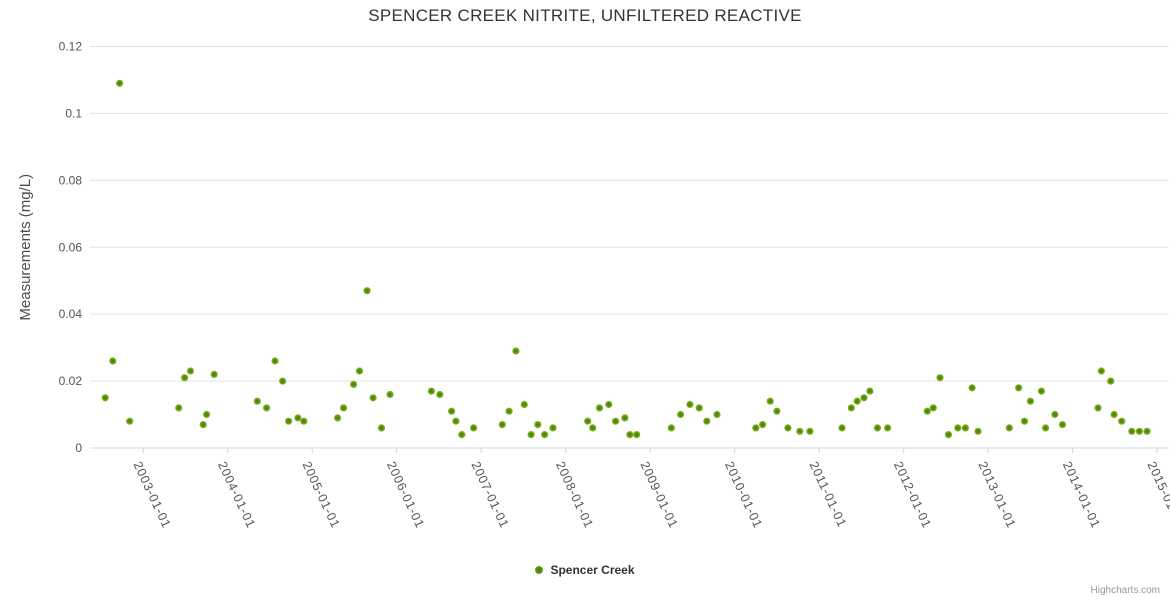 The image size is (1170, 600). What do you see at coordinates (71, 47) in the screenshot?
I see `y-axis-tick-label: 0.12` at bounding box center [71, 47].